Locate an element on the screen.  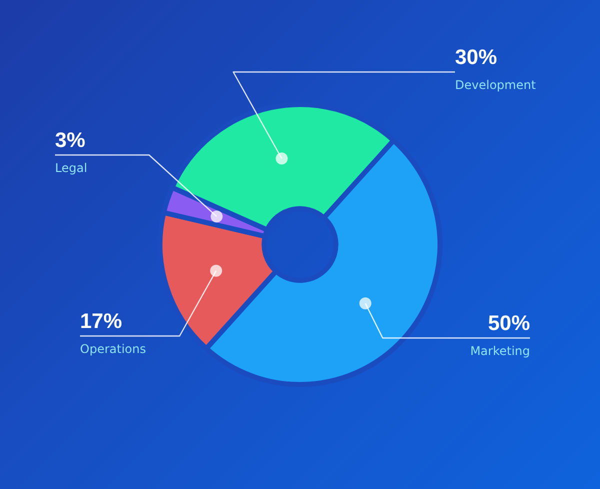
slice-label: Marketing is located at coordinates (500, 351).